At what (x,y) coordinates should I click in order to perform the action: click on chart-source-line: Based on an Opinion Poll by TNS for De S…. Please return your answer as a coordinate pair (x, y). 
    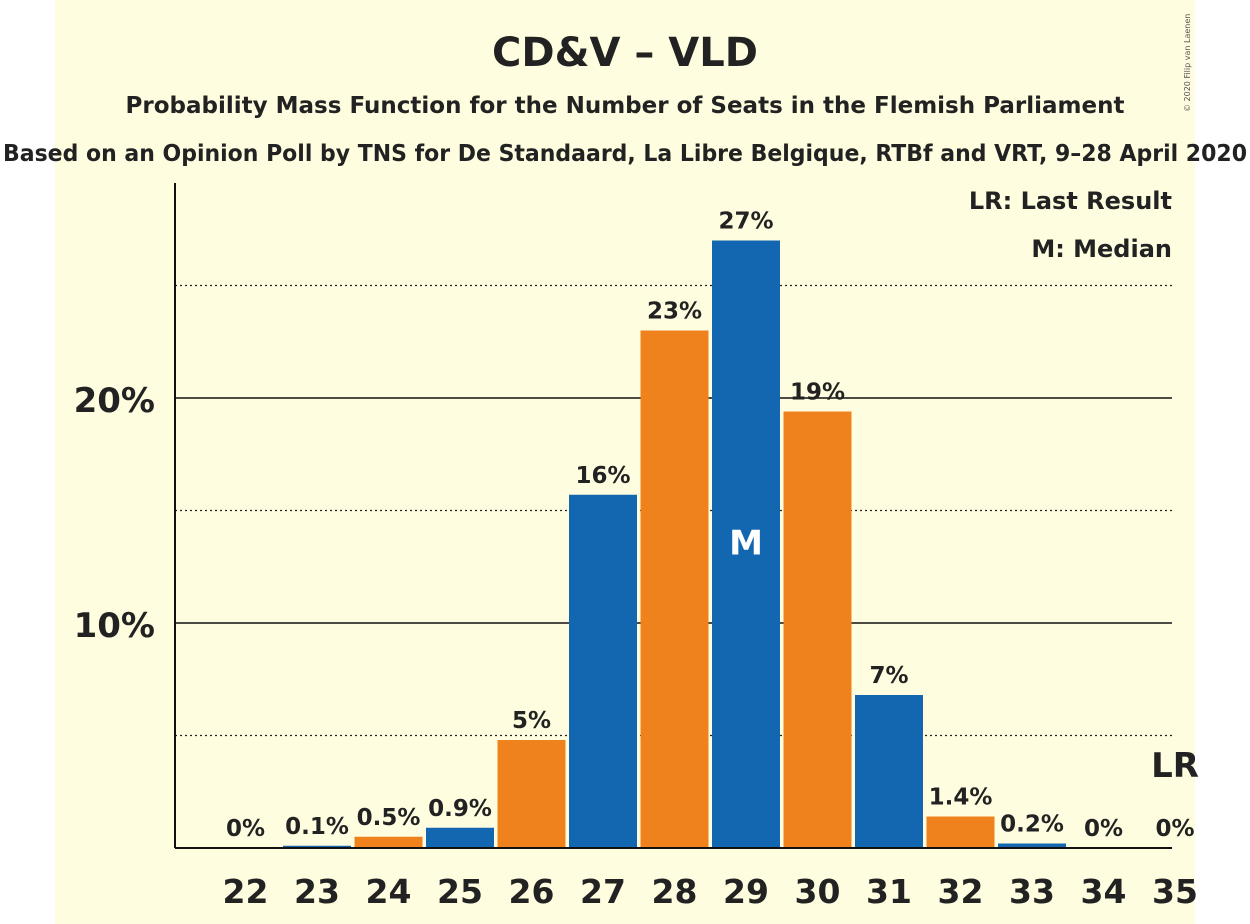
    Looking at the image, I should click on (625, 154).